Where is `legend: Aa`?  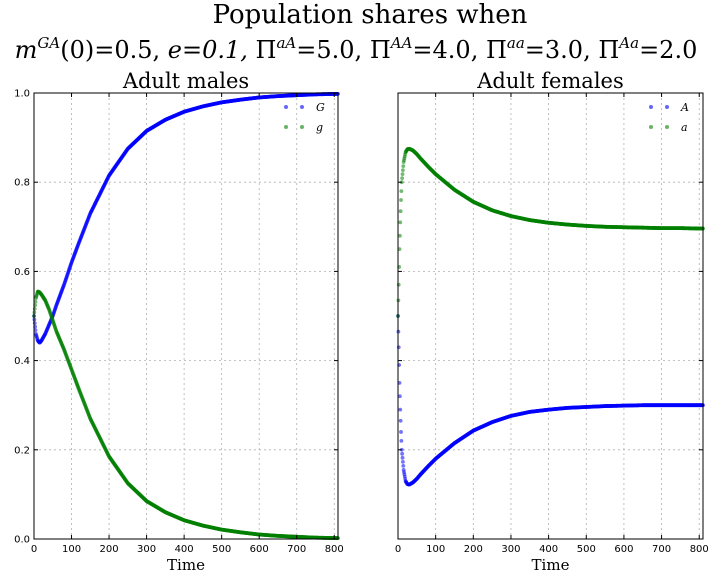 legend: Aa is located at coordinates (669, 117).